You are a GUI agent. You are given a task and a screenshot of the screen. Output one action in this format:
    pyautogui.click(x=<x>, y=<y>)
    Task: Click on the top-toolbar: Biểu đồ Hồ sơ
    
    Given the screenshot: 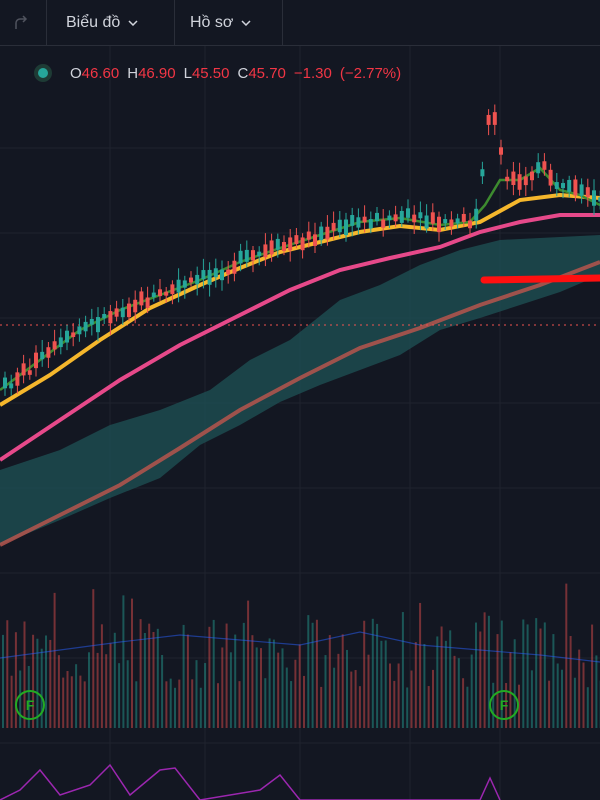 What is the action you would take?
    pyautogui.click(x=300, y=23)
    